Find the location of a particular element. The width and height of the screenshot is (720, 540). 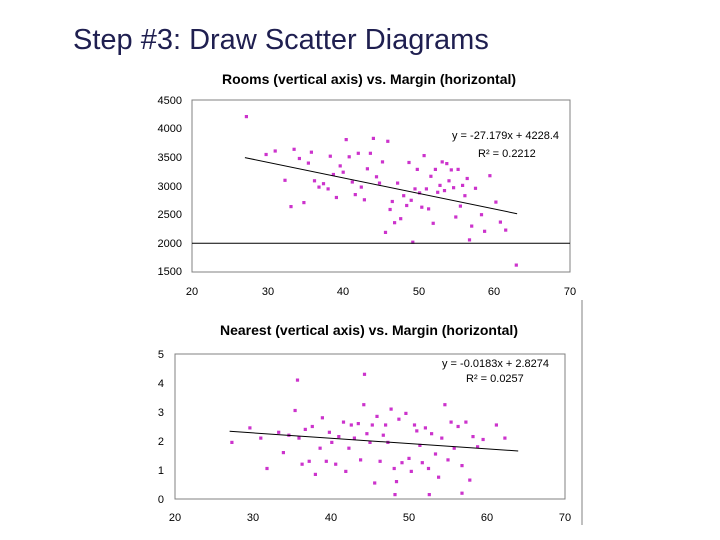

y-tick-label: 2500 is located at coordinates (170, 215).